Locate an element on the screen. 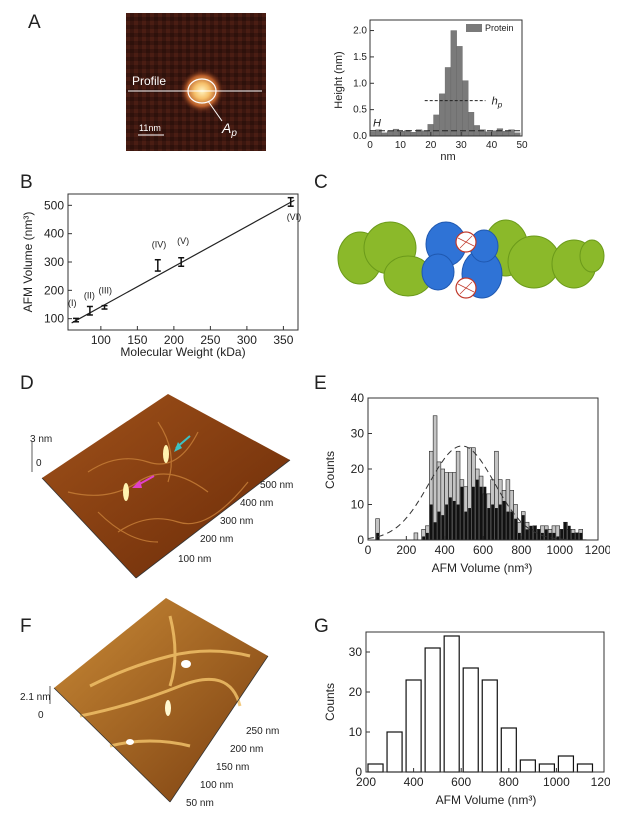 This screenshot has height=827, width=624. a-xtick-label: 50 is located at coordinates (522, 145).